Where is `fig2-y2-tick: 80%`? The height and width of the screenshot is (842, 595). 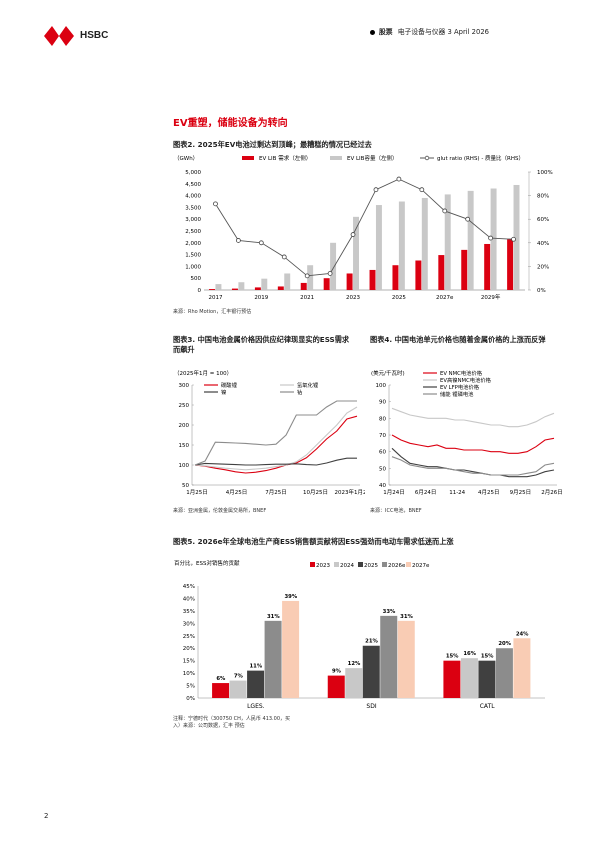
fig2-y2-tick: 80% is located at coordinates (543, 197).